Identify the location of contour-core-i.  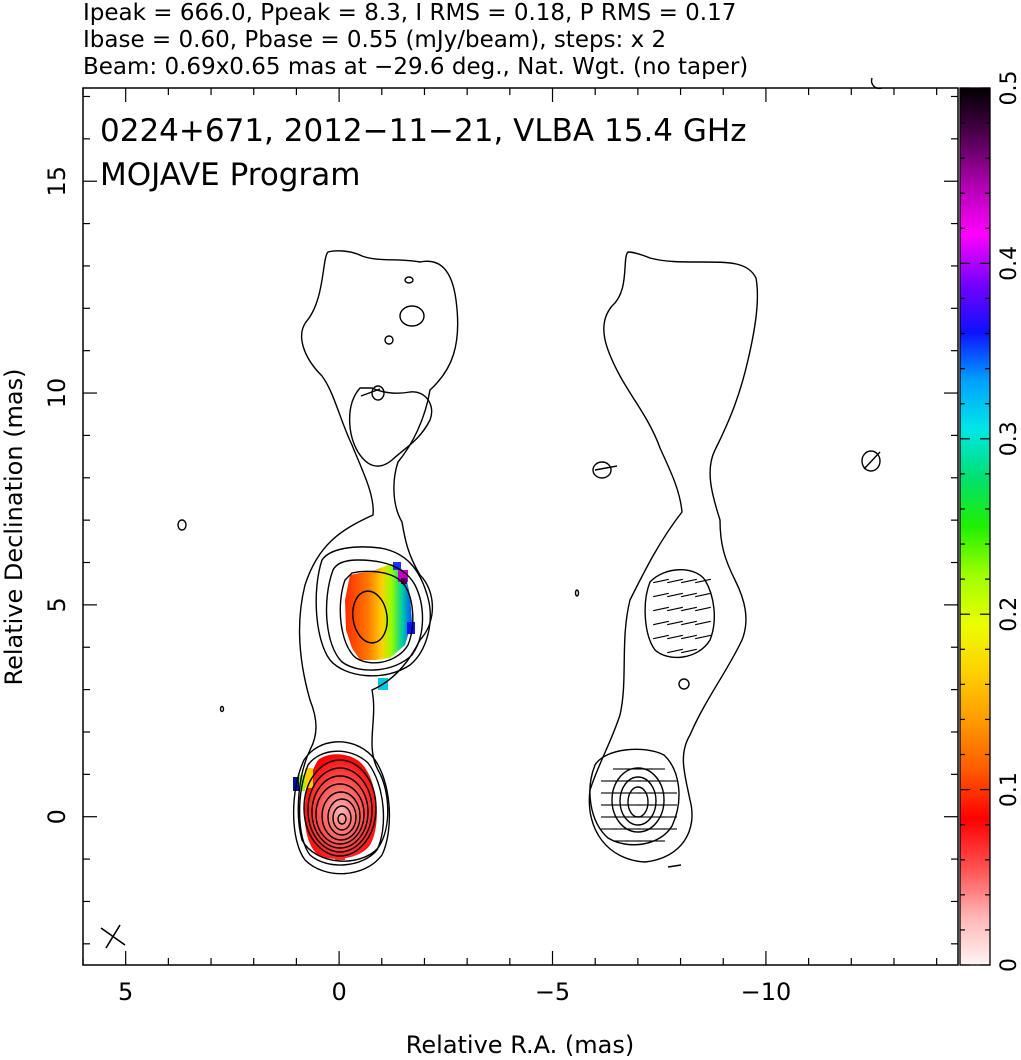
(342, 818).